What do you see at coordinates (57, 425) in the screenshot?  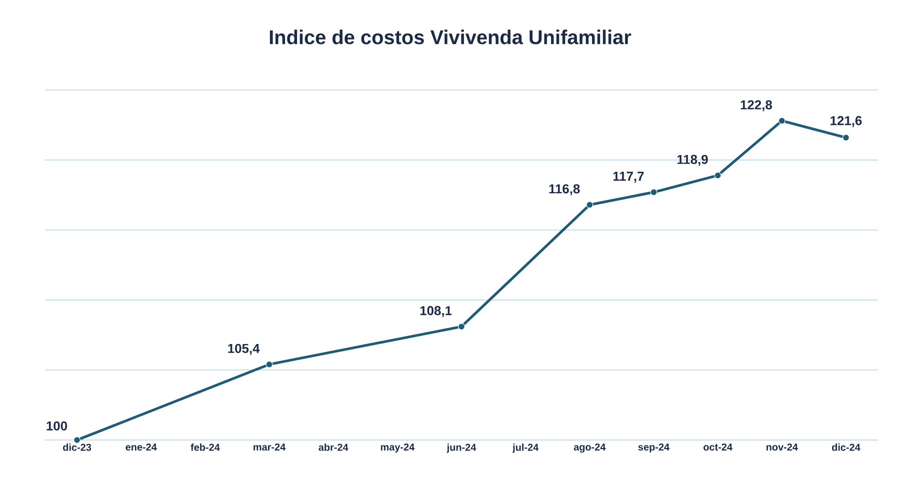 I see `data-label: 100` at bounding box center [57, 425].